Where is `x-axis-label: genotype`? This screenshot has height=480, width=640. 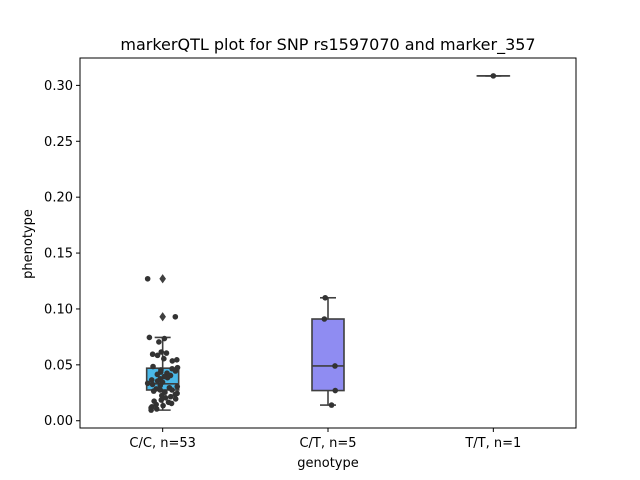
x-axis-label: genotype is located at coordinates (327, 463).